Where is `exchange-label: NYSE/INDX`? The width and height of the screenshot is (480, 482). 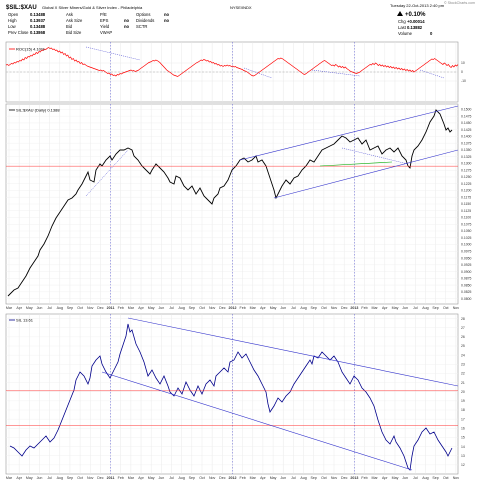 exchange-label: NYSE/INDX is located at coordinates (241, 7).